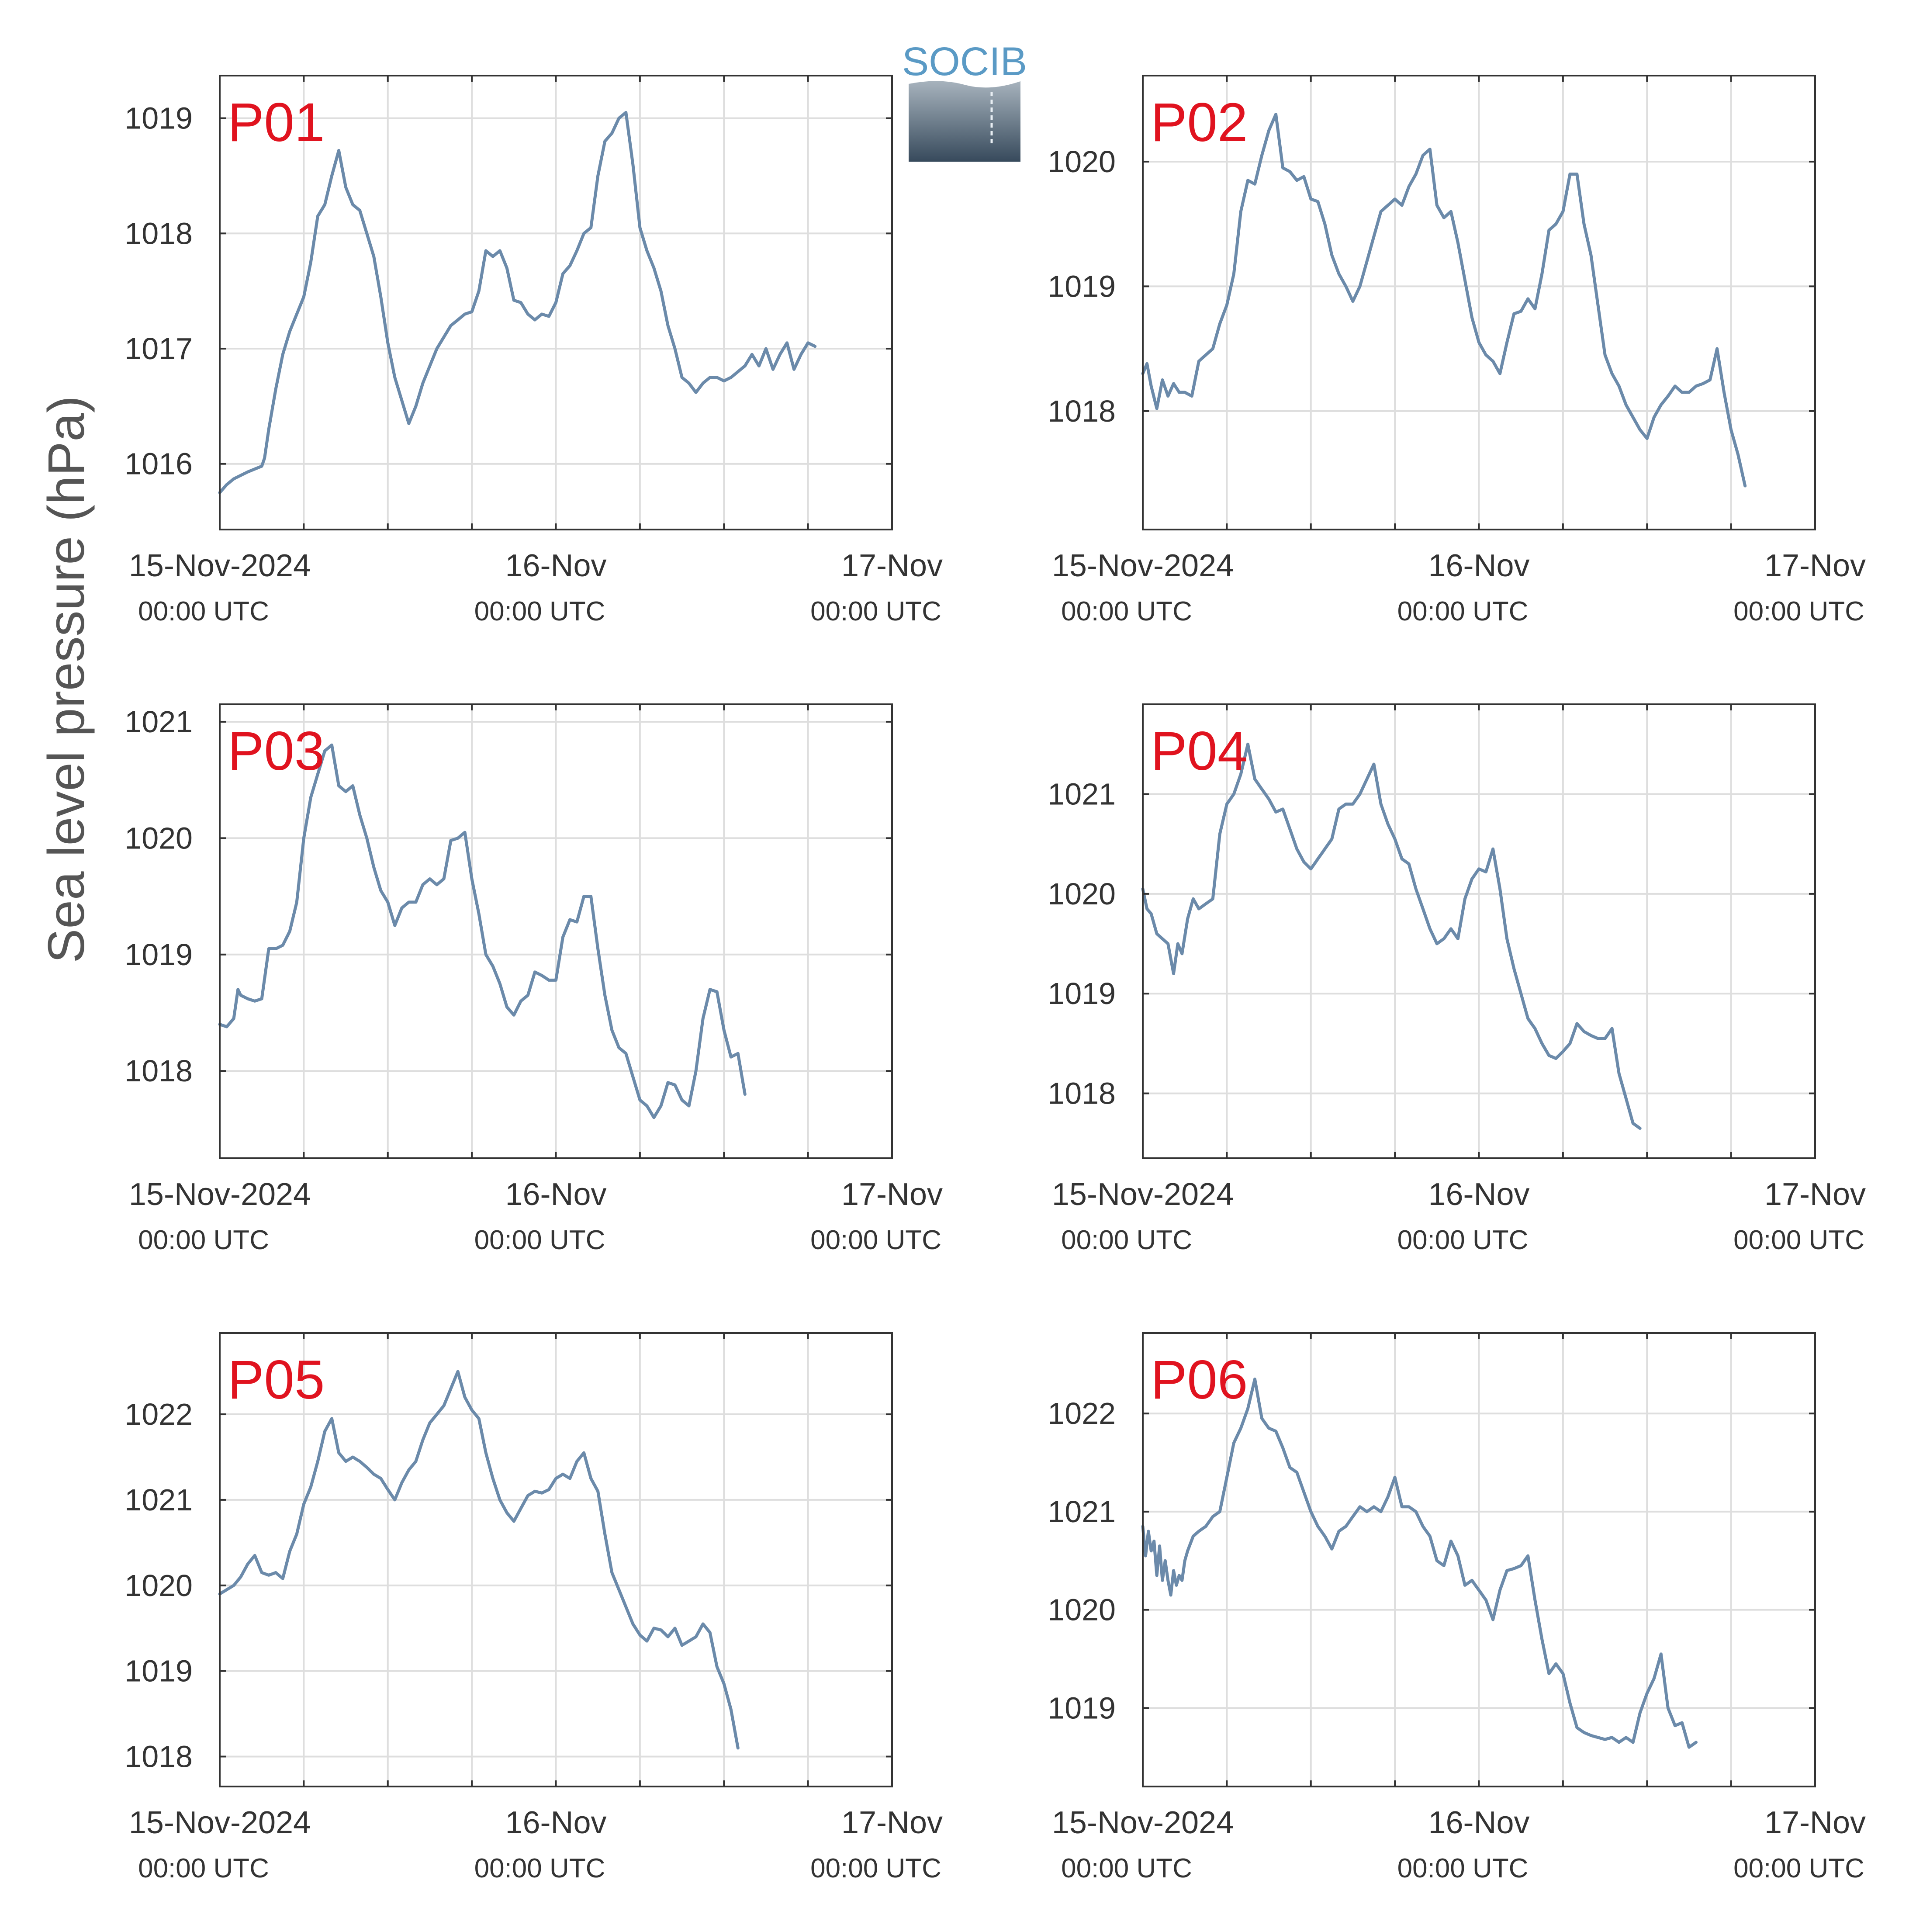  What do you see at coordinates (159, 464) in the screenshot?
I see `y-tick-label: 1016` at bounding box center [159, 464].